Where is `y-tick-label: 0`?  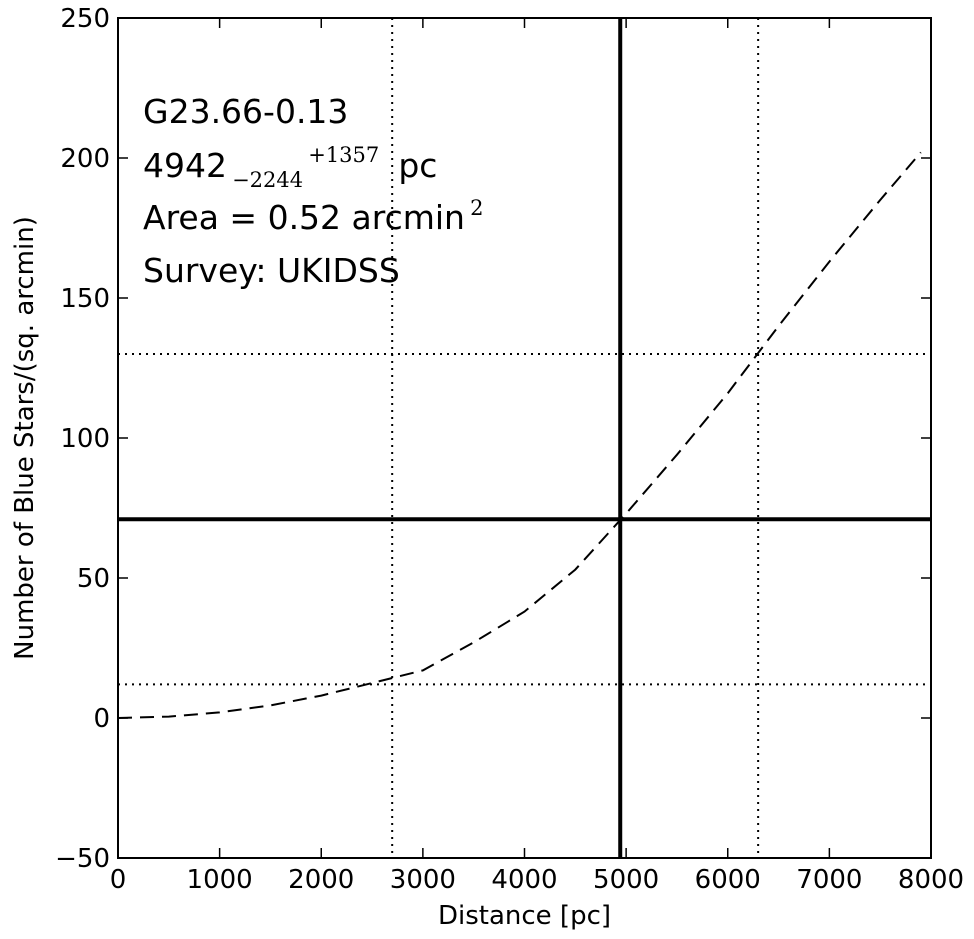 y-tick-label: 0 is located at coordinates (101, 719).